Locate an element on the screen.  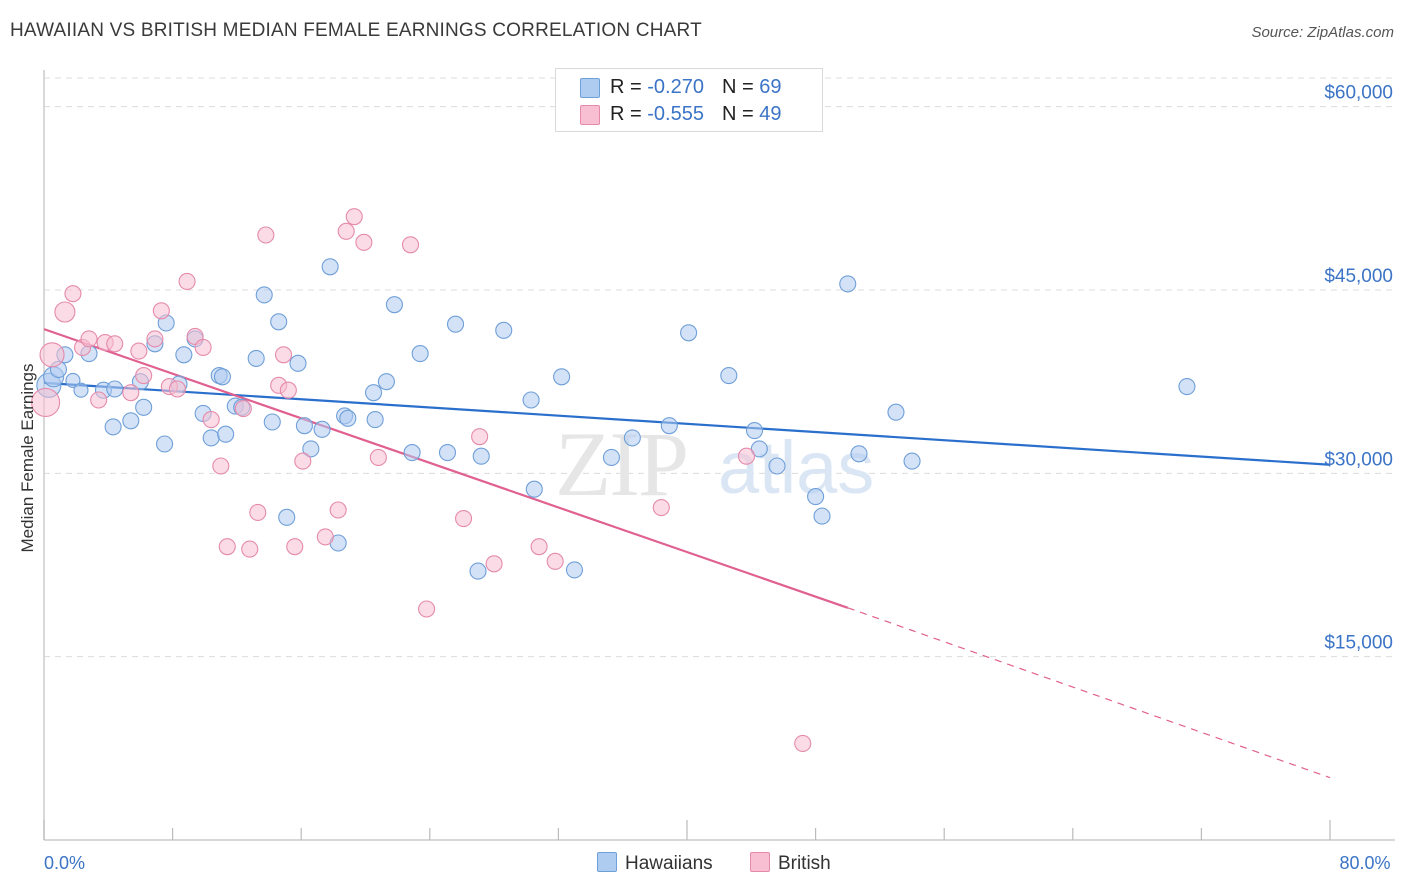
source-label: Source: ZipAtlas.com is located at coordinates (1322, 32).